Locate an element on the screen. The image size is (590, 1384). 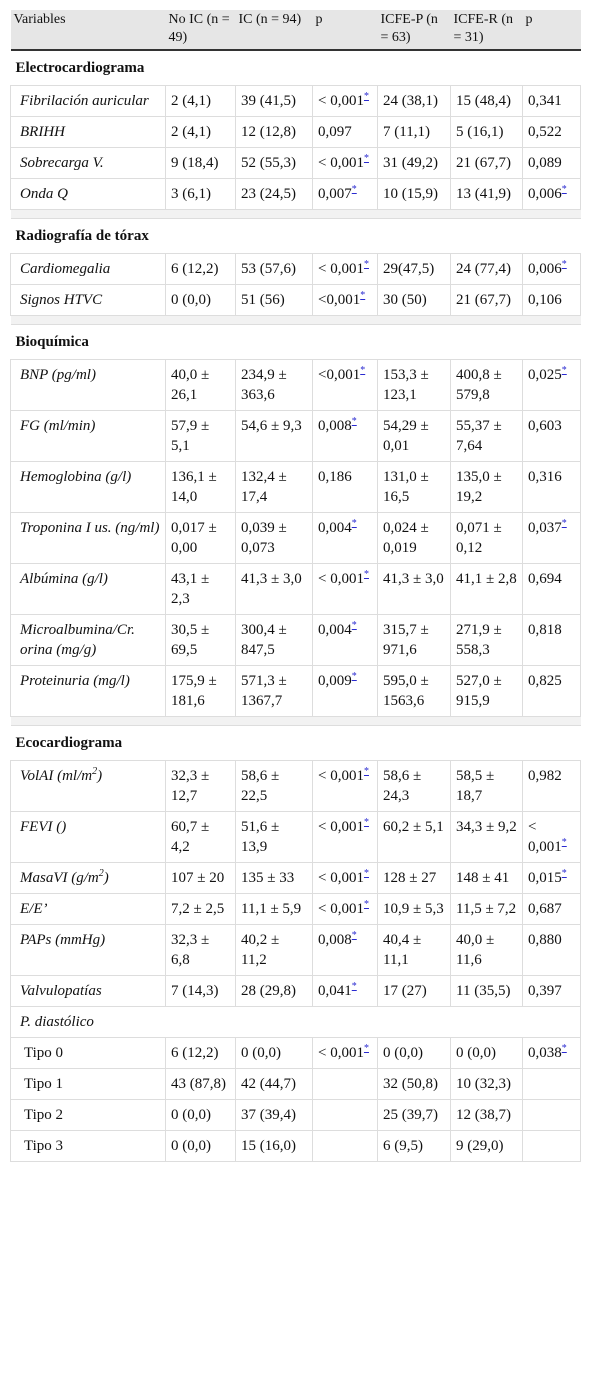
cell: 0,097 is located at coordinates (345, 132).